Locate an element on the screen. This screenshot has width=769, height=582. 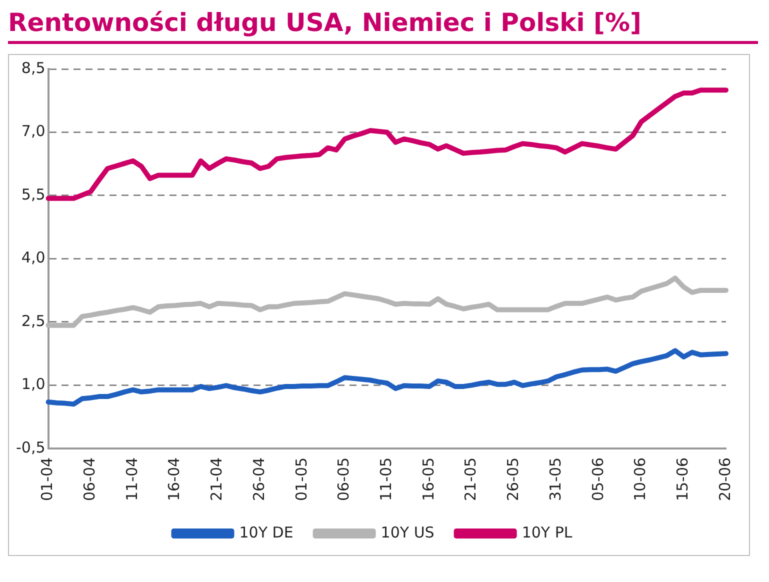
x-tick-label: 11-05 is located at coordinates (386, 479).